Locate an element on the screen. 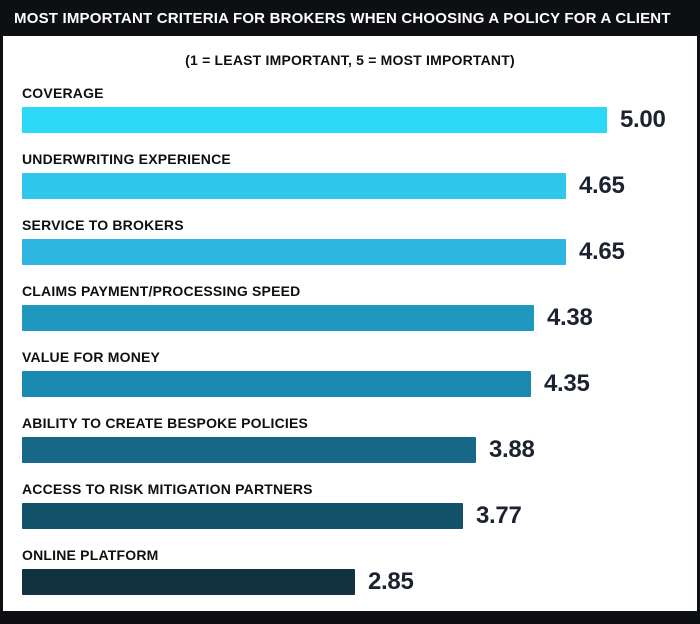  bar-value-label: 3.77 is located at coordinates (499, 515).